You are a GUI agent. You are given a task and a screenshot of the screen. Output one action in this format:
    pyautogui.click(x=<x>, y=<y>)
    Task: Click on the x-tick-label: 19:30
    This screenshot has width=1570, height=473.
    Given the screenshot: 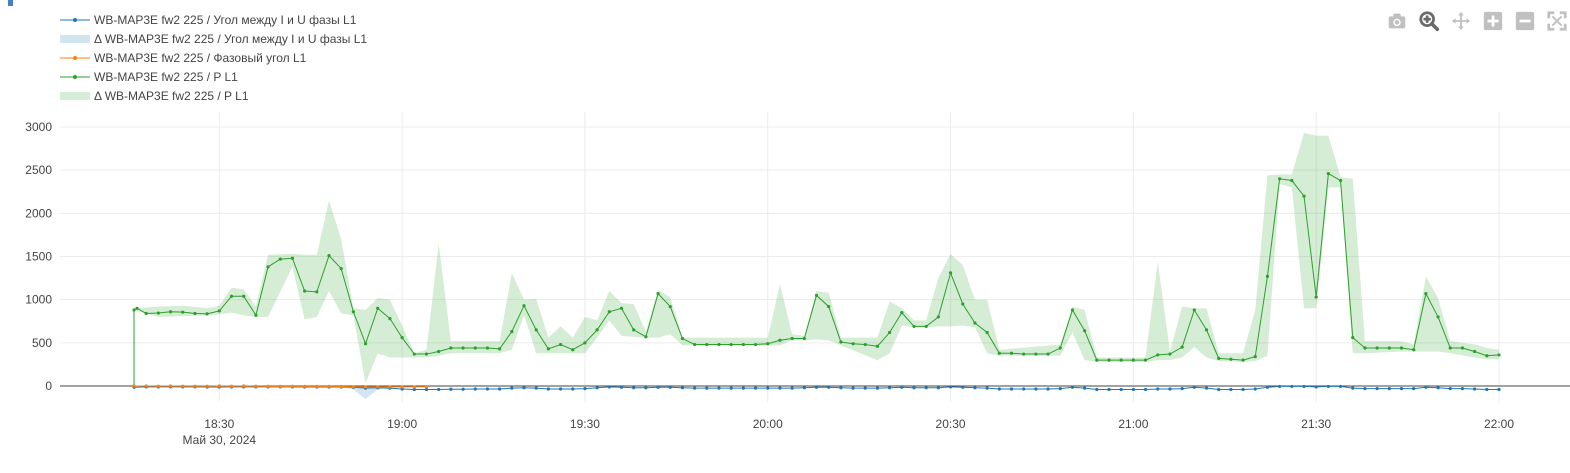 What is the action you would take?
    pyautogui.click(x=585, y=424)
    